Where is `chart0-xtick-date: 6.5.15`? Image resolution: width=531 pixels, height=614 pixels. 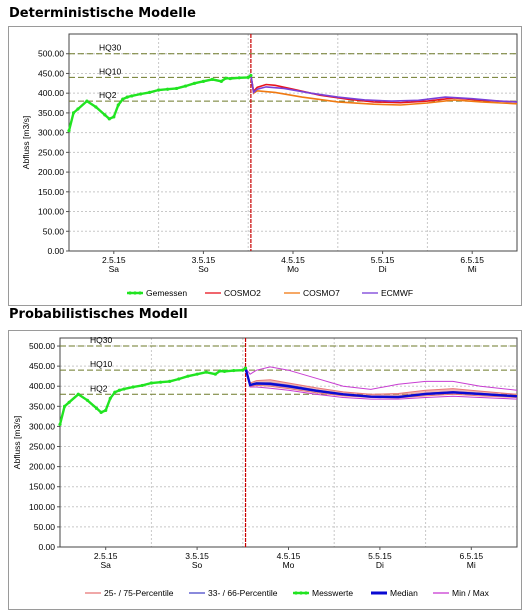 chart0-xtick-date: 6.5.15 is located at coordinates (472, 260).